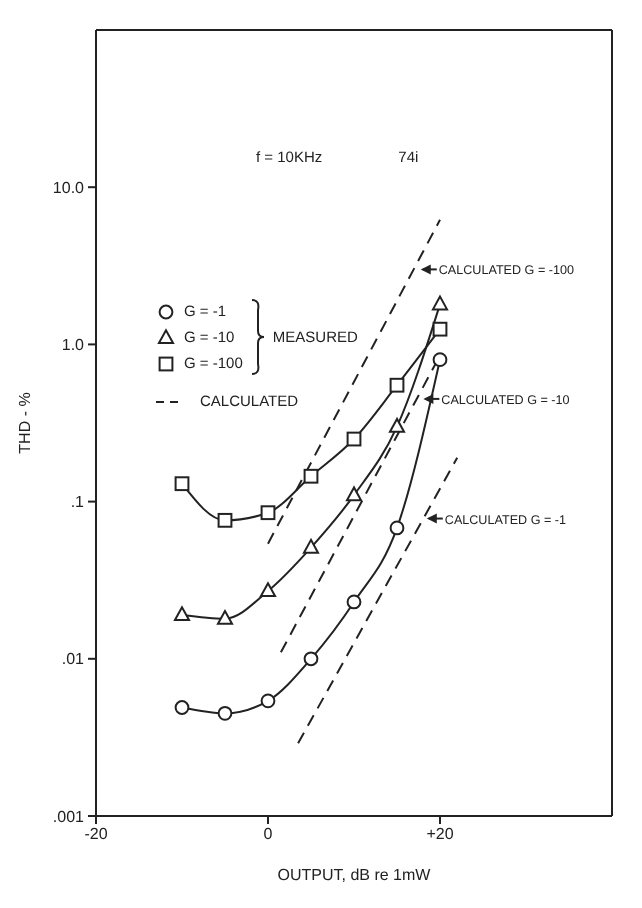 Image resolution: width=642 pixels, height=908 pixels. I want to click on y-axis-title: THD - %, so click(24, 423).